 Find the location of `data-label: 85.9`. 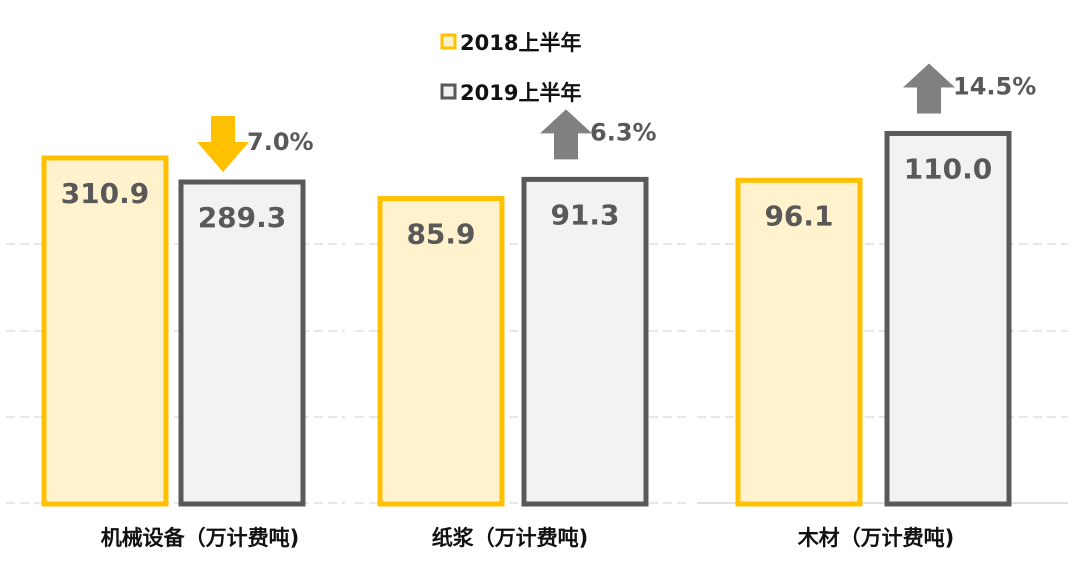

data-label: 85.9 is located at coordinates (440, 234).